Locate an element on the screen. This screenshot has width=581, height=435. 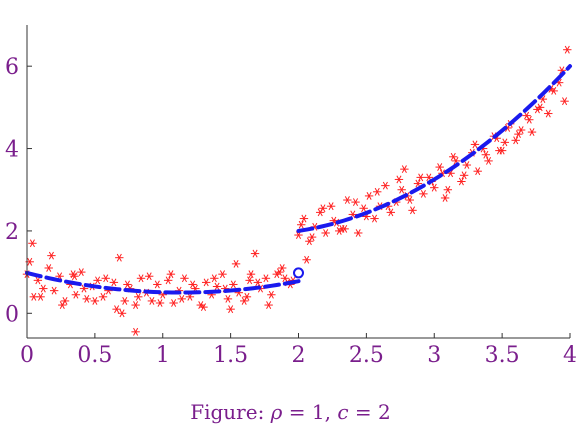
break-marker is located at coordinates (298, 273).